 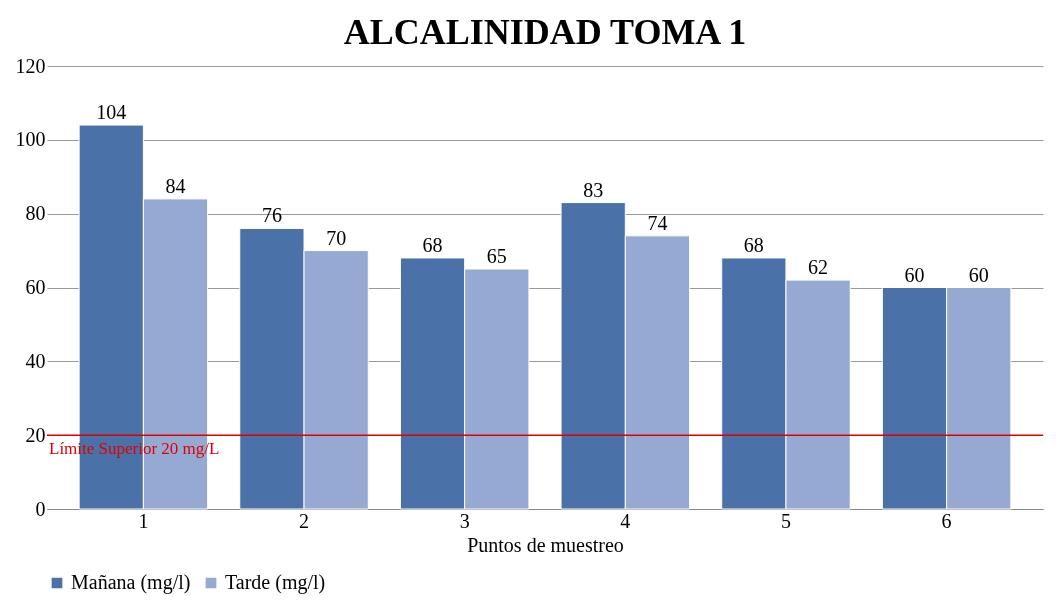 What do you see at coordinates (946, 520) in the screenshot?
I see `x-tick-label: 6` at bounding box center [946, 520].